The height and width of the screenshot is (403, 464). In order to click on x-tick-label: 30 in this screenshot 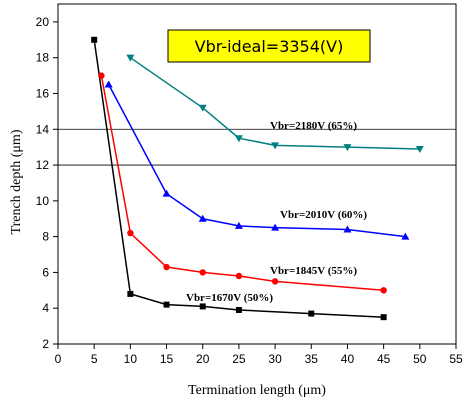, I will do `click(275, 359)`.